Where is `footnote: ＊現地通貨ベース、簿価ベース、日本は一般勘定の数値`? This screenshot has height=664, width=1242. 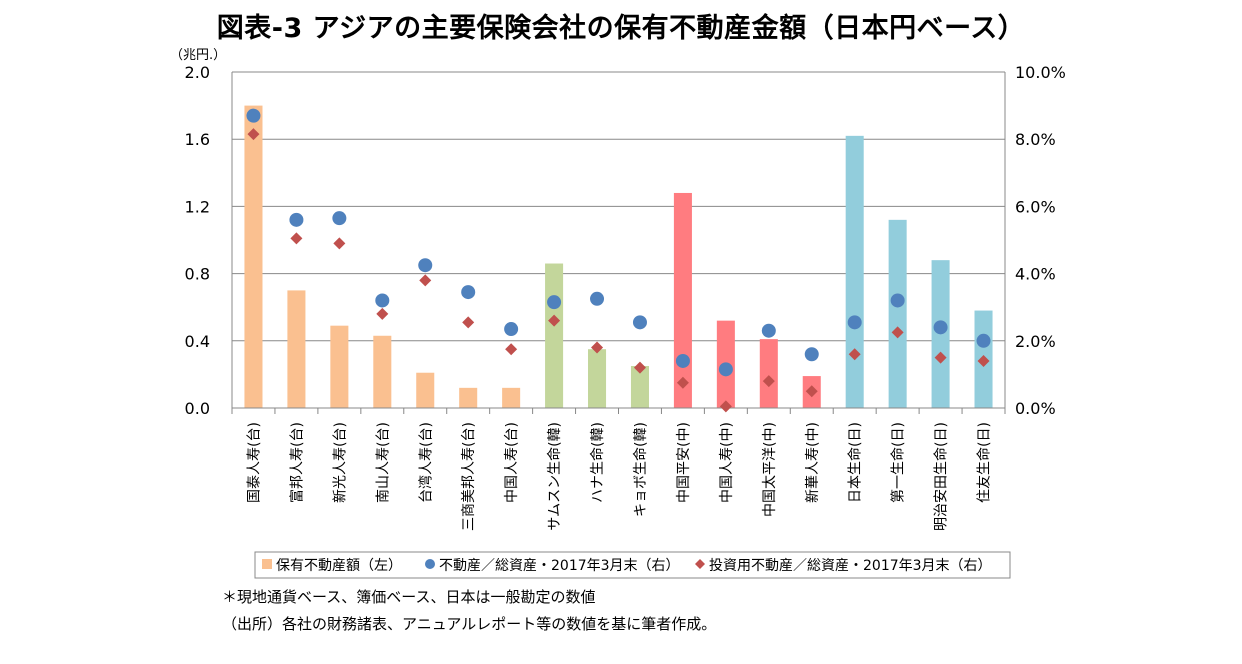
footnote: ＊現地通貨ベース、簿価ベース、日本は一般勘定の数値 is located at coordinates (409, 597).